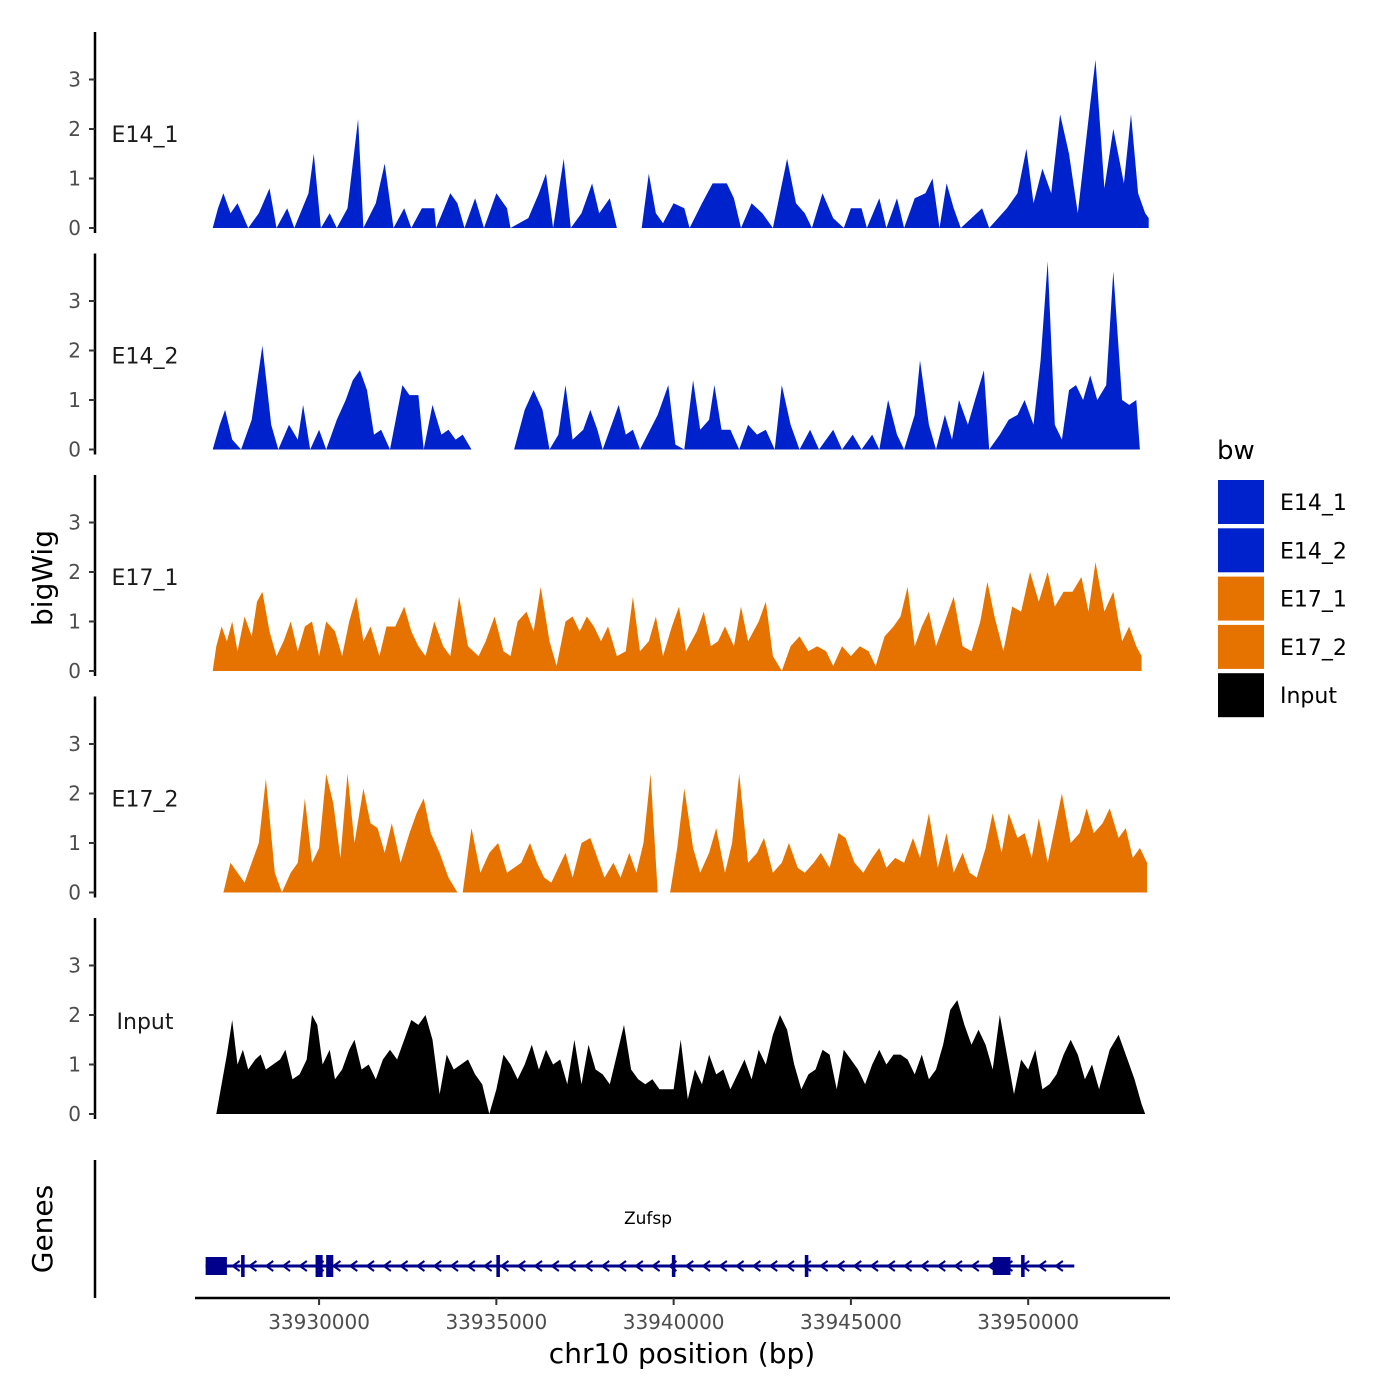  I want to click on gene-track: Genes Zufsp, so click(550, 1229).